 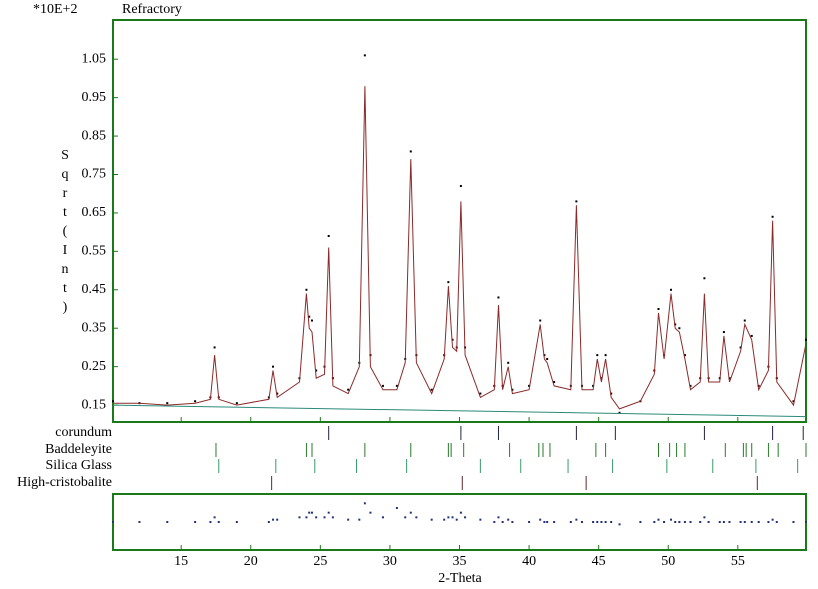 What do you see at coordinates (83, 432) in the screenshot?
I see `phase-label: corundum` at bounding box center [83, 432].